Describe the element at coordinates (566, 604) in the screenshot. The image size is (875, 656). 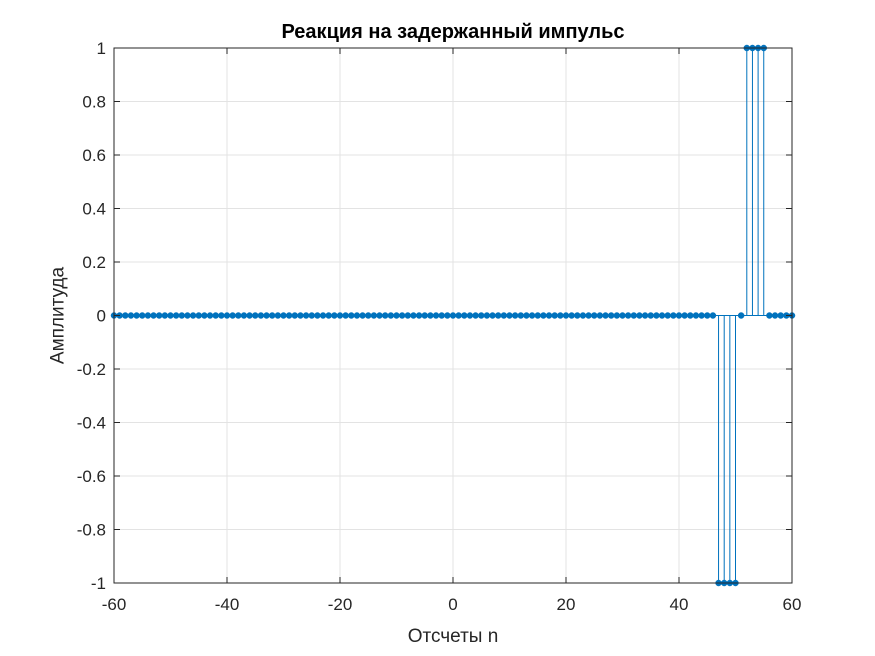
I see `x-tick-label: 20` at that location.